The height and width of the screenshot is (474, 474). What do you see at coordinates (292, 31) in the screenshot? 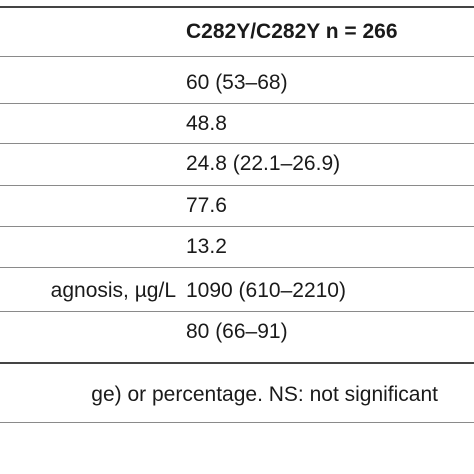
I see `column-header-c282y: C282Y/C282Y n = 266` at bounding box center [292, 31].